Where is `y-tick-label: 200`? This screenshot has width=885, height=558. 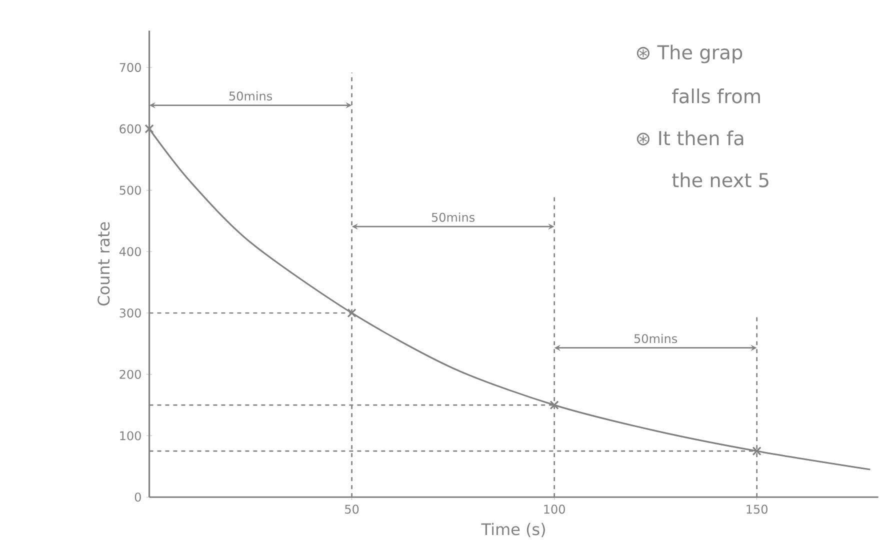
y-tick-label: 200 is located at coordinates (130, 374).